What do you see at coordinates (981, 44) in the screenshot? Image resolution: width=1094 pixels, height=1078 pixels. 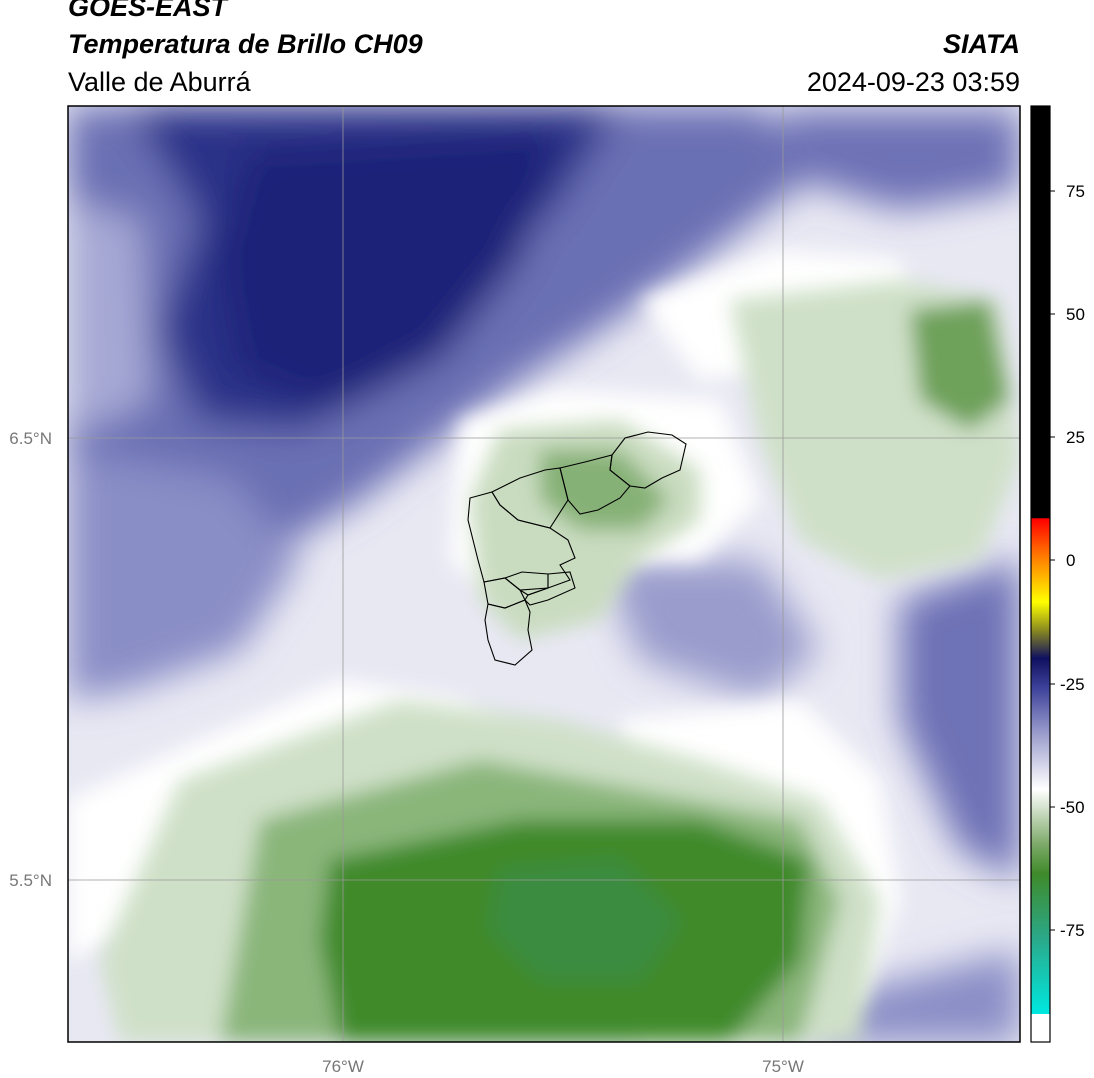 I see `organization-label: SIATA` at bounding box center [981, 44].